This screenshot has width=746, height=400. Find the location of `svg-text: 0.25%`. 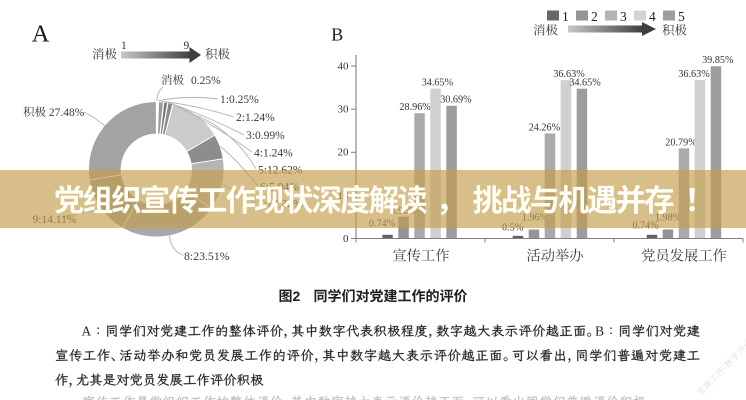

svg-text: 0.25% is located at coordinates (206, 81).